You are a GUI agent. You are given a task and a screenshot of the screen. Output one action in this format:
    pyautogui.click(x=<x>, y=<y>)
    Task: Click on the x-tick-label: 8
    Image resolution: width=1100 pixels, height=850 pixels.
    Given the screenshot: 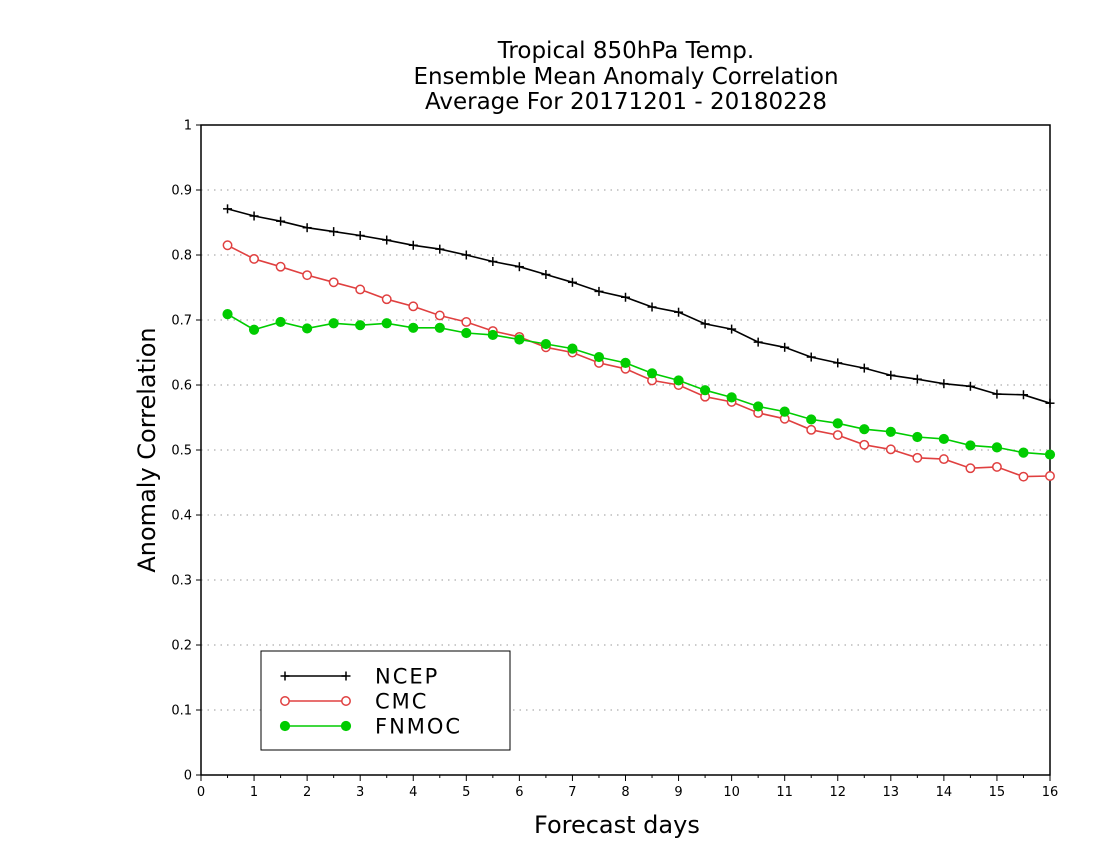 What is the action you would take?
    pyautogui.click(x=625, y=792)
    